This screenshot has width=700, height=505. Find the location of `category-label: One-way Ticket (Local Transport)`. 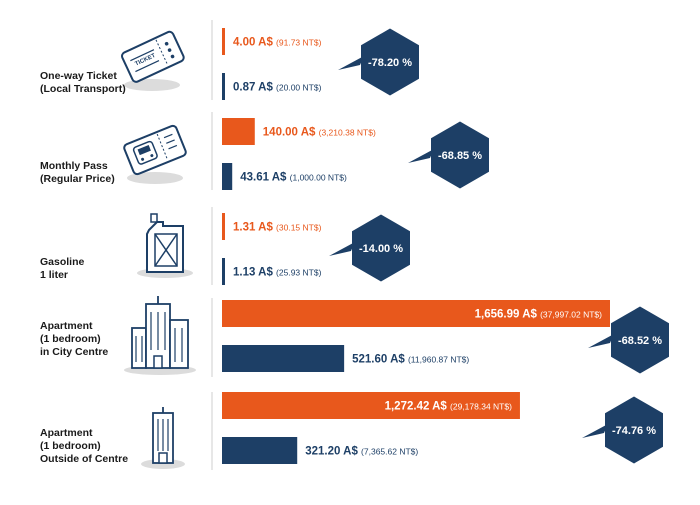

category-label: One-way Ticket (Local Transport) is located at coordinates (95, 83).